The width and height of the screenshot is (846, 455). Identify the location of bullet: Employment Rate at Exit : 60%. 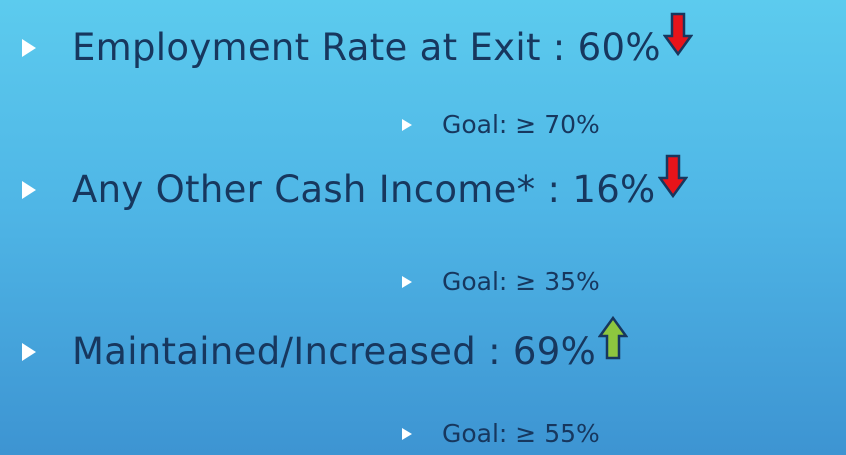
(357, 40).